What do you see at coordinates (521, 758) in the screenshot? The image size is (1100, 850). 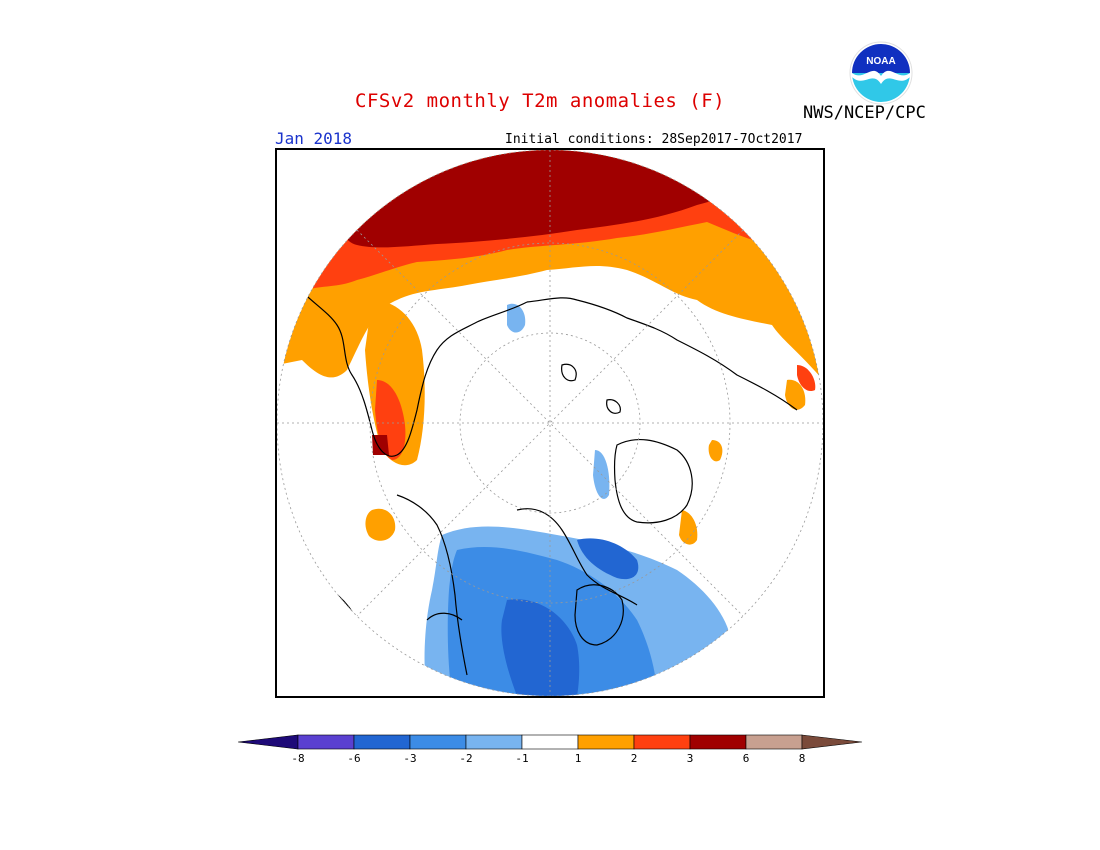 I see `colorbar-tick-label: -1` at bounding box center [521, 758].